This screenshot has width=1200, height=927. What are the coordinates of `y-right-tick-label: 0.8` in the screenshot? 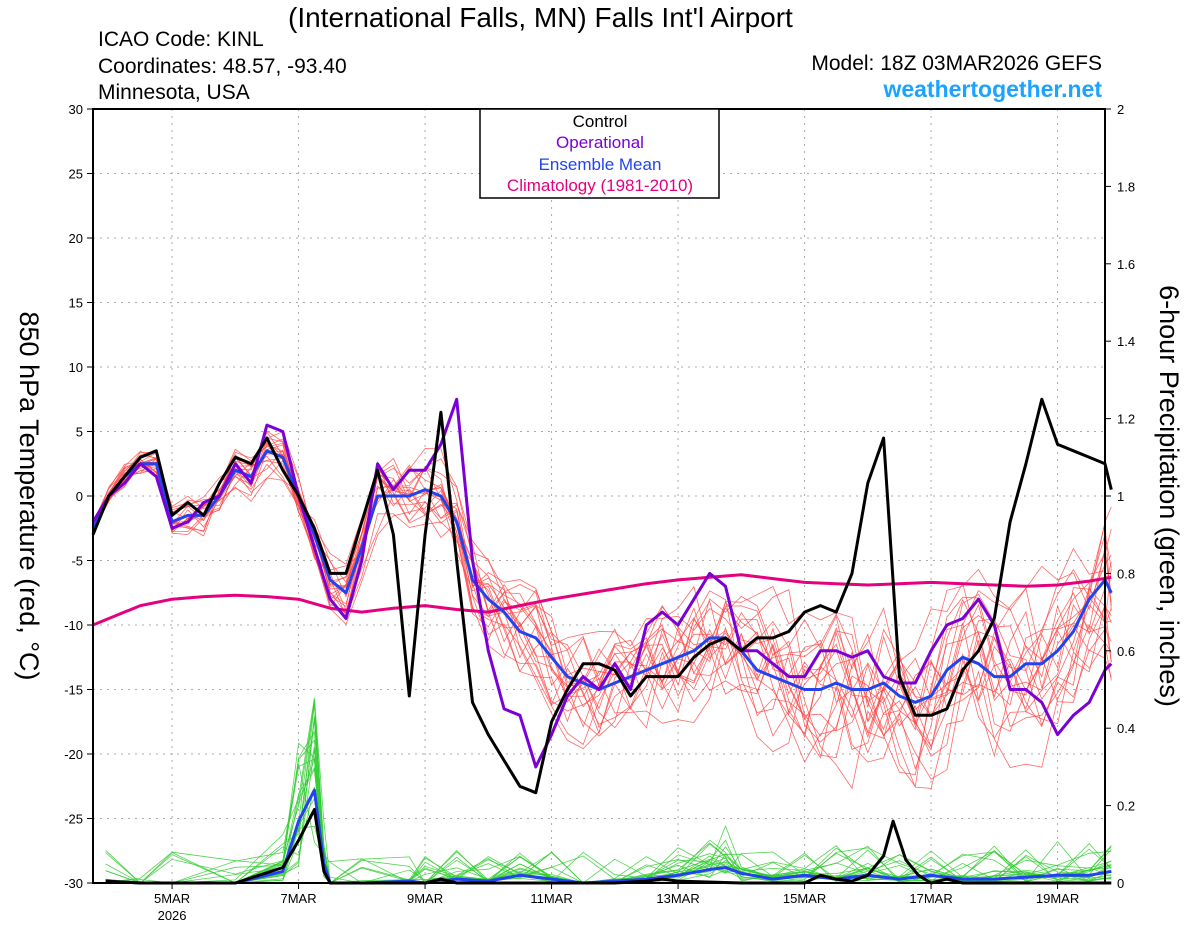 It's located at (1126, 573).